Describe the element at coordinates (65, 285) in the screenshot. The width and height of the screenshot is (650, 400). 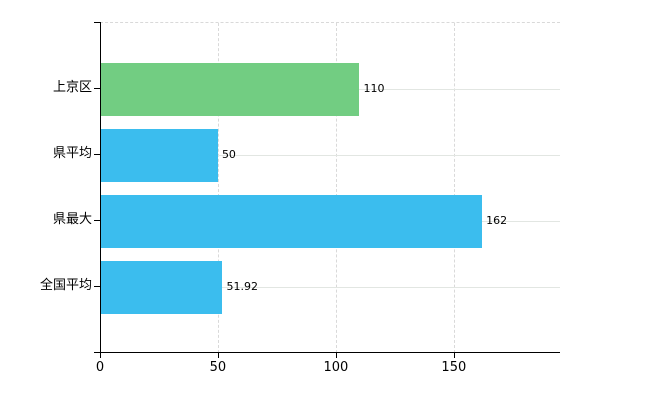
I see `category-label: 全国平均` at that location.